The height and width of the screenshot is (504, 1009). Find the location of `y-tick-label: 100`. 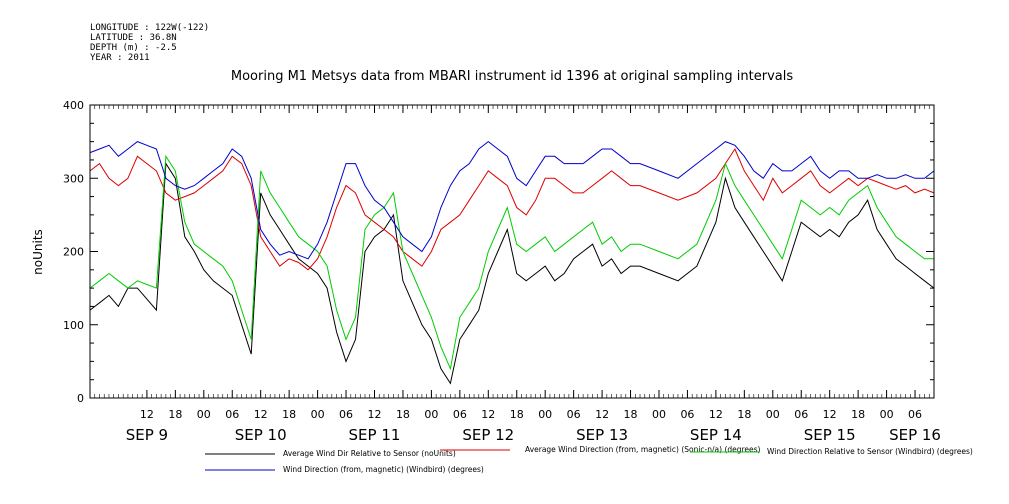

y-tick-label: 100 is located at coordinates (73, 325).